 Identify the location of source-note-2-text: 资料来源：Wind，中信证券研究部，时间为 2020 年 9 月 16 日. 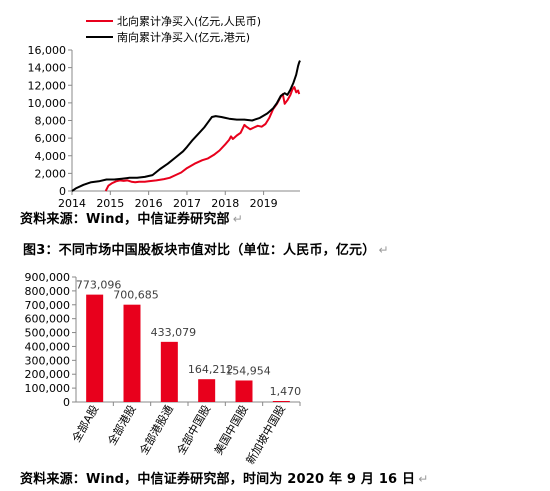
(218, 479).